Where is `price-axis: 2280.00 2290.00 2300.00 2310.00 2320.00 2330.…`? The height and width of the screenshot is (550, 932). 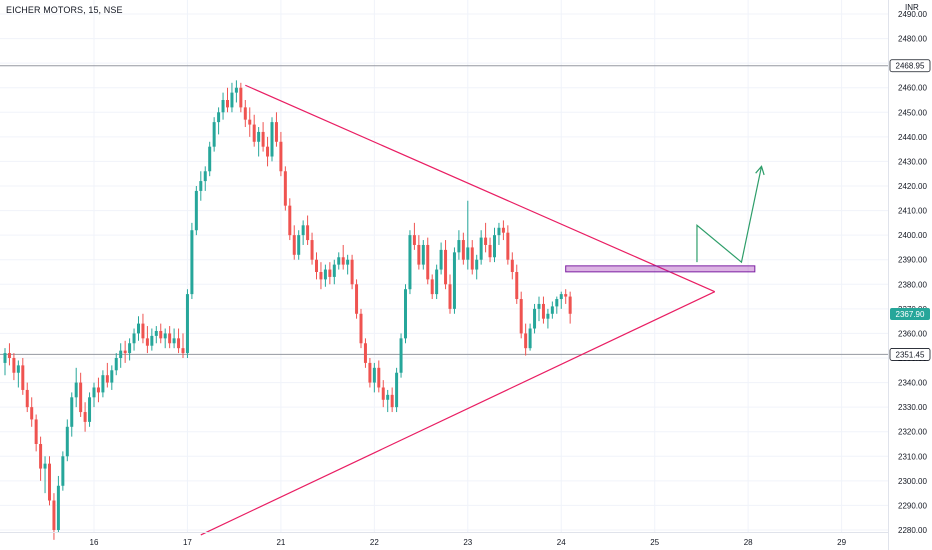 price-axis: 2280.00 2290.00 2300.00 2310.00 2320.00 2330.… is located at coordinates (910, 272).